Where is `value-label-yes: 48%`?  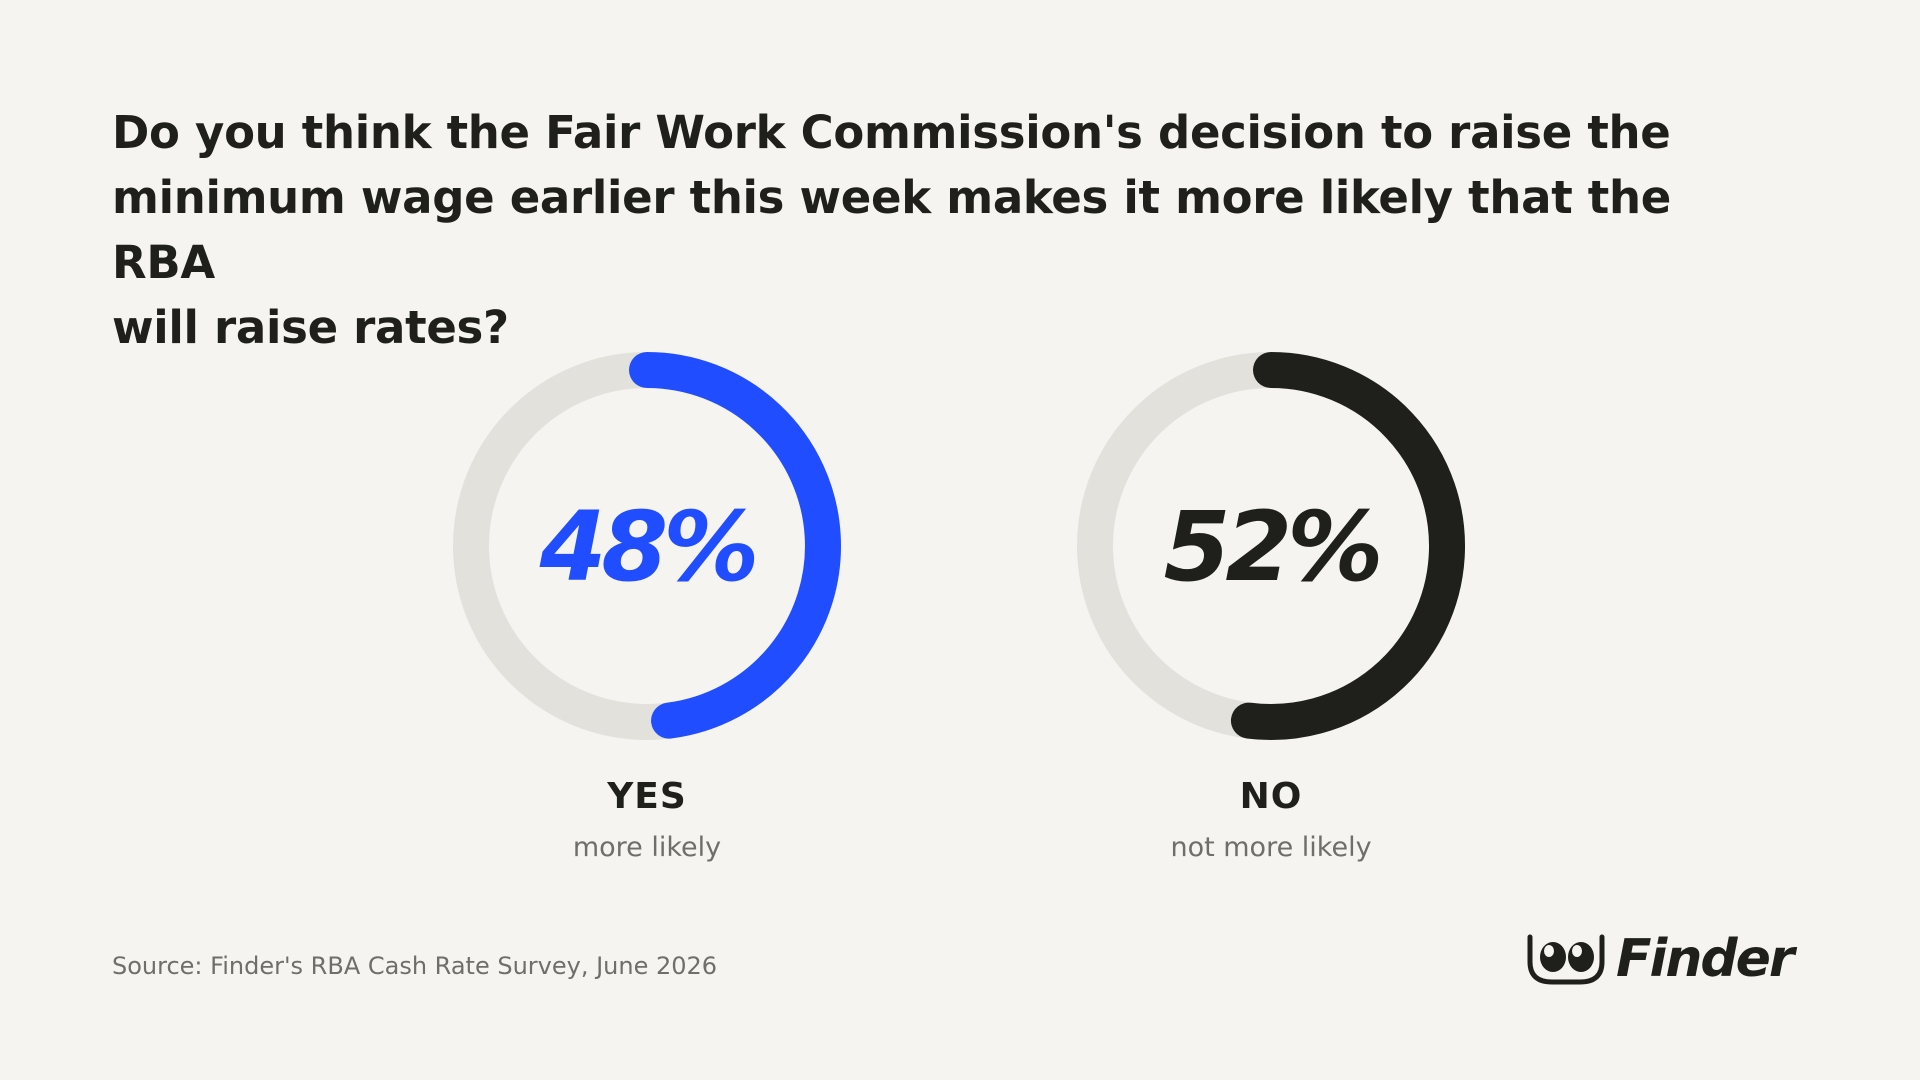 value-label-yes: 48% is located at coordinates (647, 547).